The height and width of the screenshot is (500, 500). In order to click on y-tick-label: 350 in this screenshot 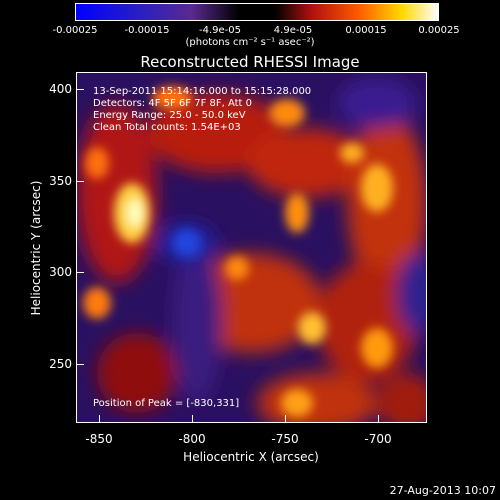, I will do `click(60, 181)`.